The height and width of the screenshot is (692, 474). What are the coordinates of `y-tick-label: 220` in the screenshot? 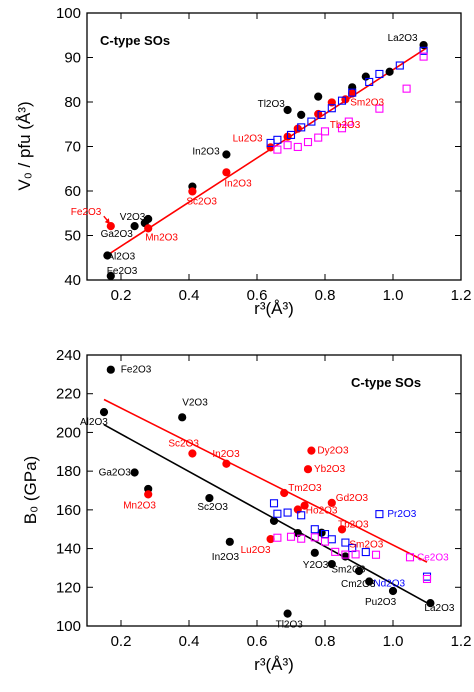 It's located at (68, 394).